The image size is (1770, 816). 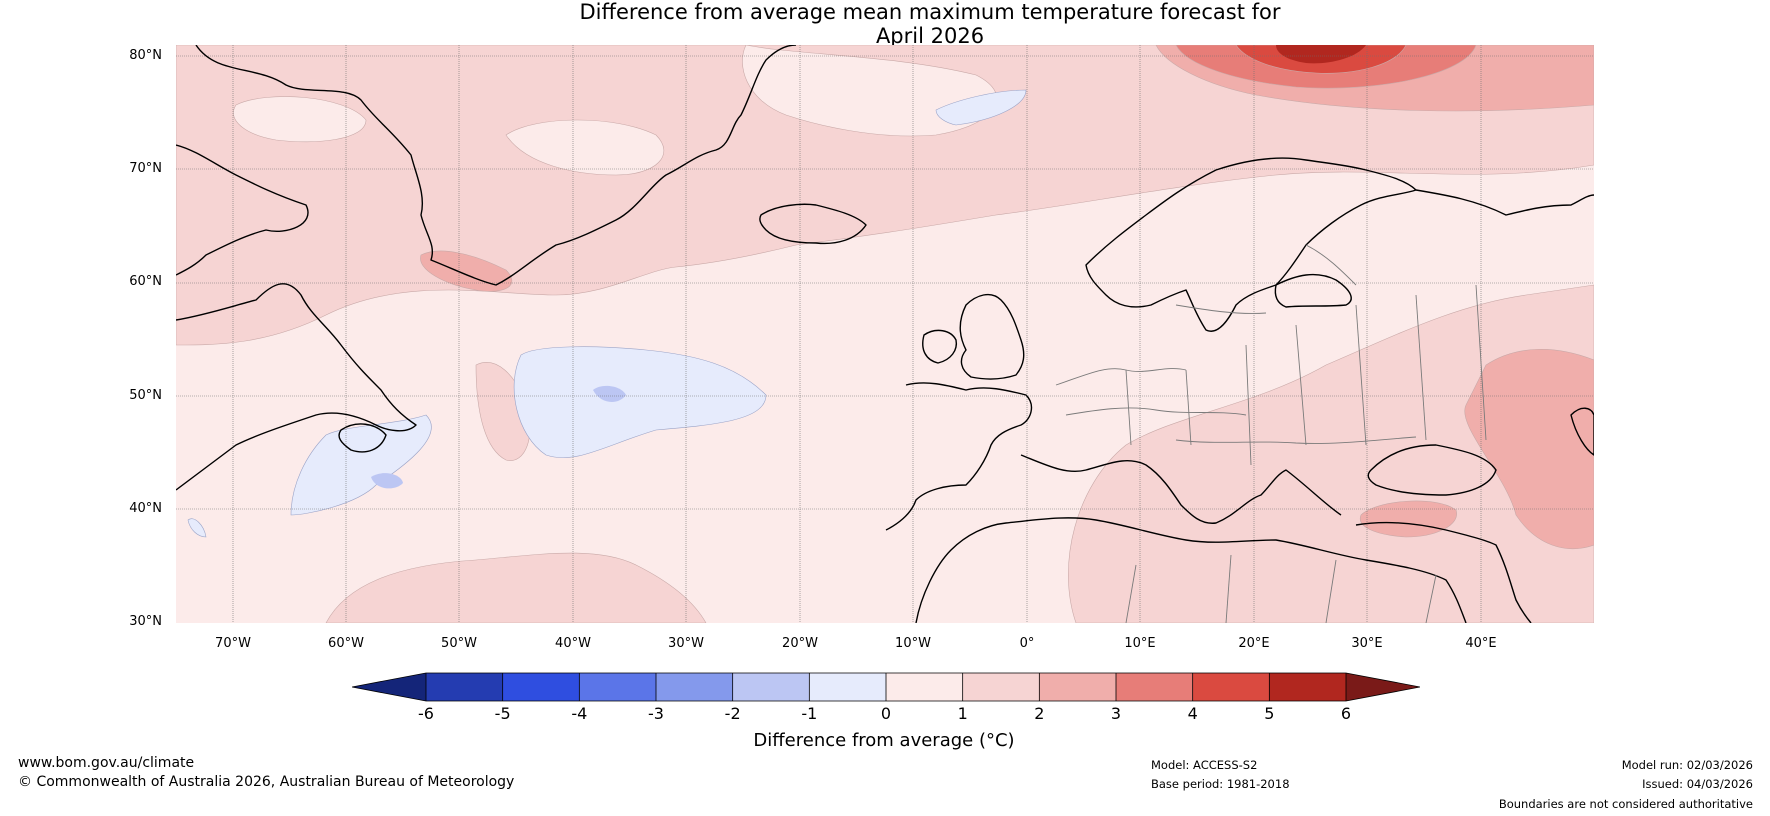 I want to click on anomaly-region-labrador, so click(x=466, y=271).